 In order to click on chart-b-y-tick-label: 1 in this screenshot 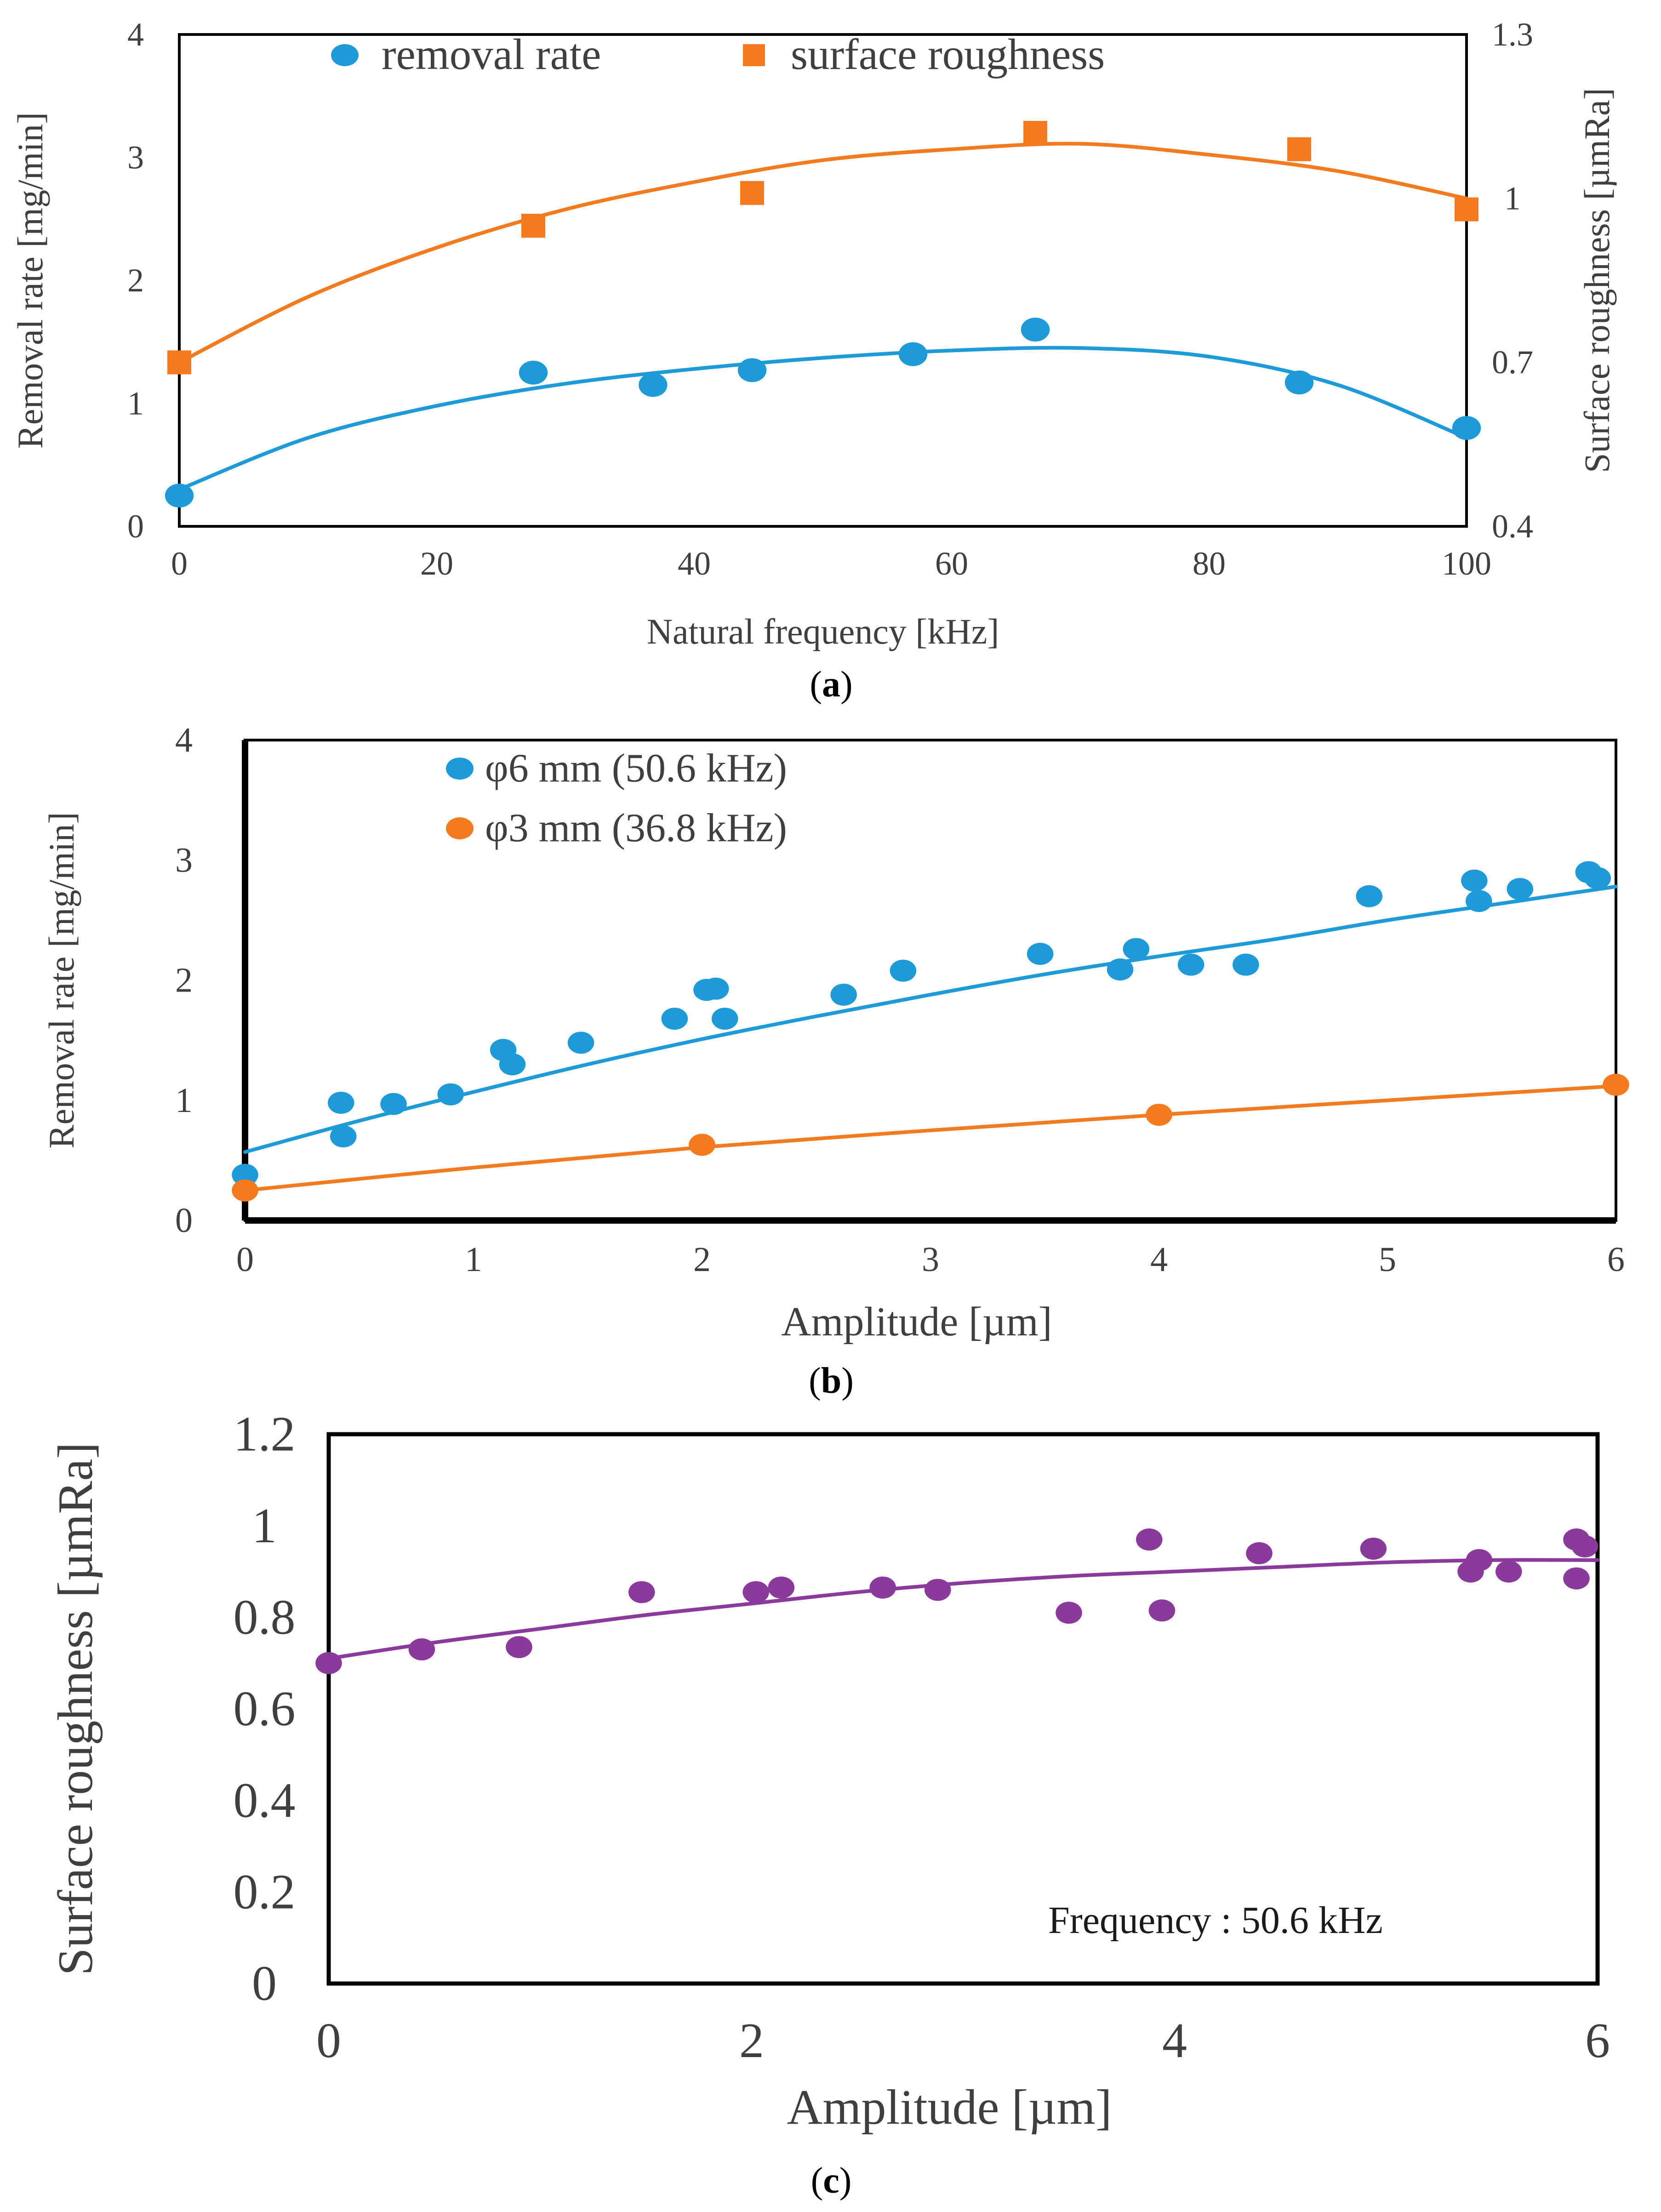, I will do `click(184, 1100)`.